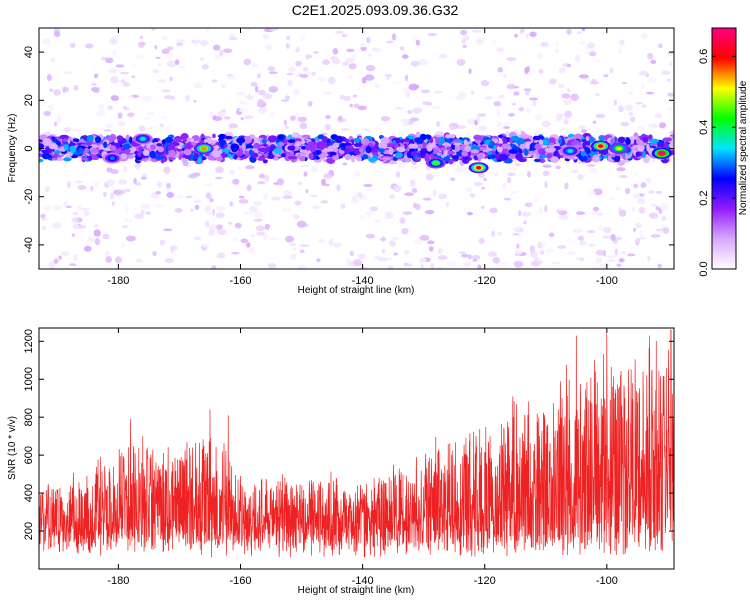  What do you see at coordinates (118, 281) in the screenshot?
I see `x-tick-label: -180` at bounding box center [118, 281].